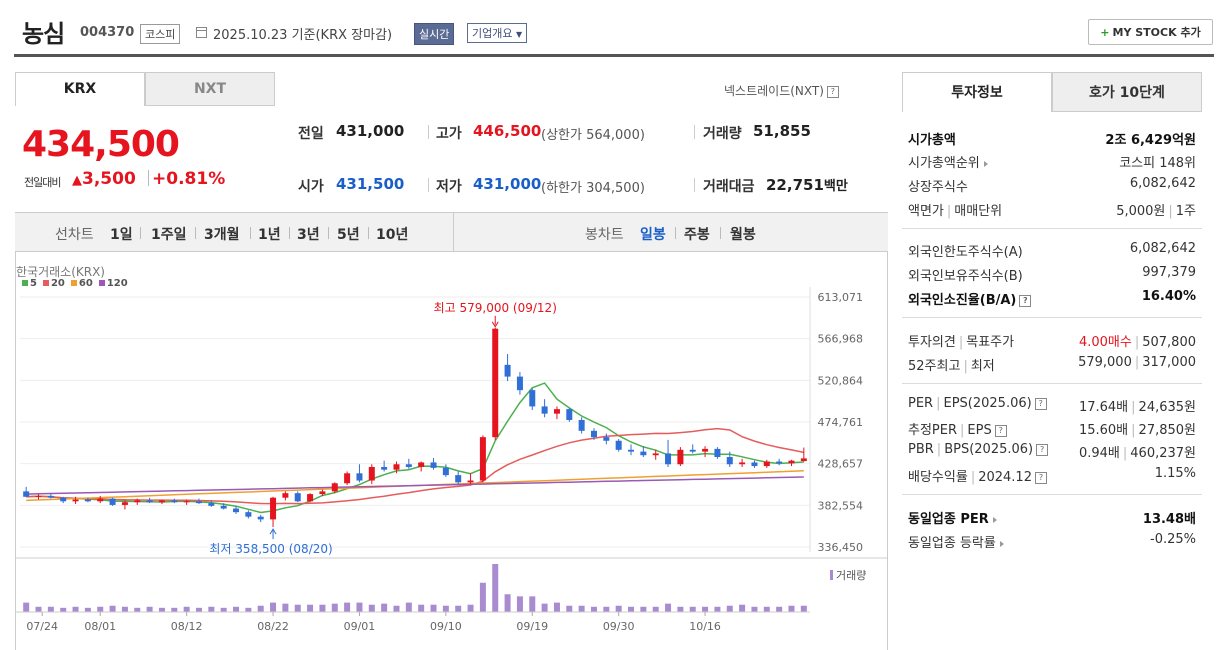 This screenshot has width=1228, height=650. I want to click on realtime-button: 실시간, so click(434, 34).